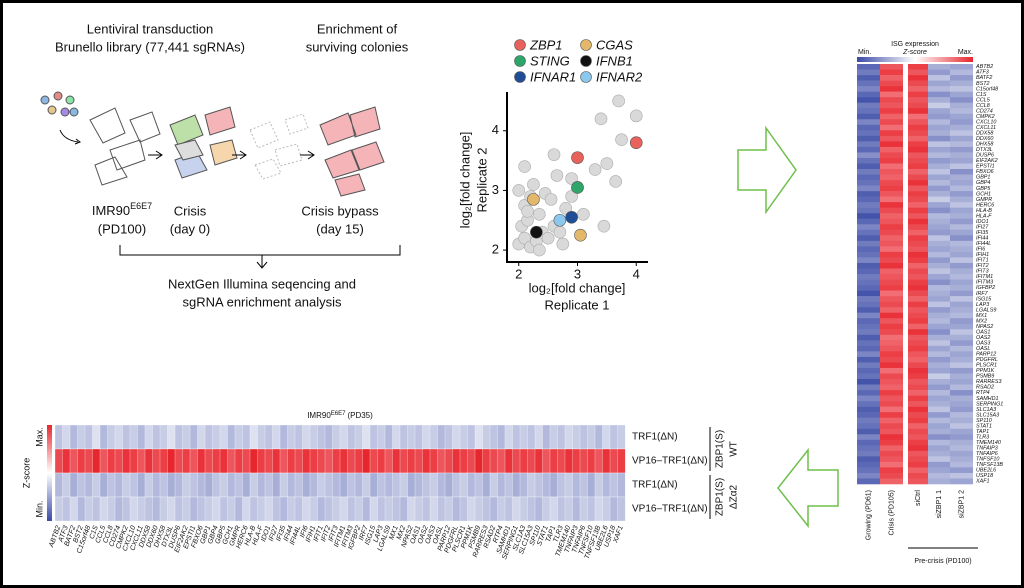 Image resolution: width=1024 pixels, height=588 pixels. What do you see at coordinates (987, 454) in the screenshot?
I see `gene-label: TNFAIP6` at bounding box center [987, 454].